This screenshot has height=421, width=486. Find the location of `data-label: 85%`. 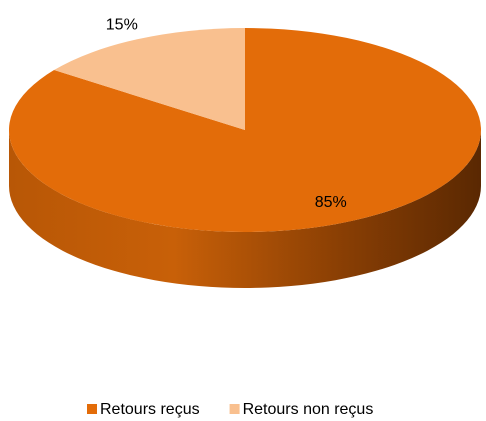

data-label: 85% is located at coordinates (331, 202).